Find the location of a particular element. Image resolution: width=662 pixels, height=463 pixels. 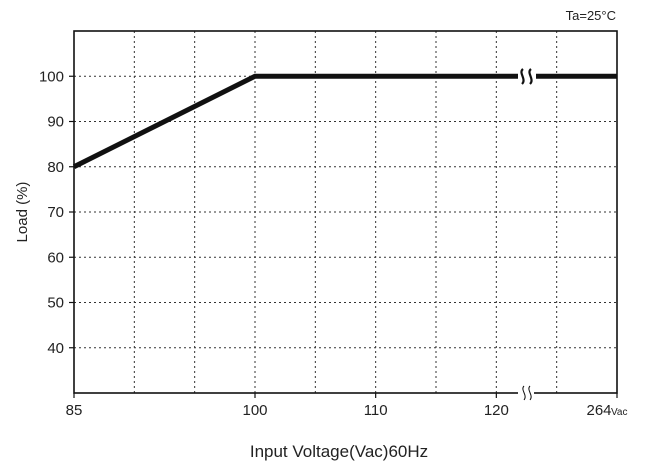

x-tick-label-85: 85 is located at coordinates (74, 410).